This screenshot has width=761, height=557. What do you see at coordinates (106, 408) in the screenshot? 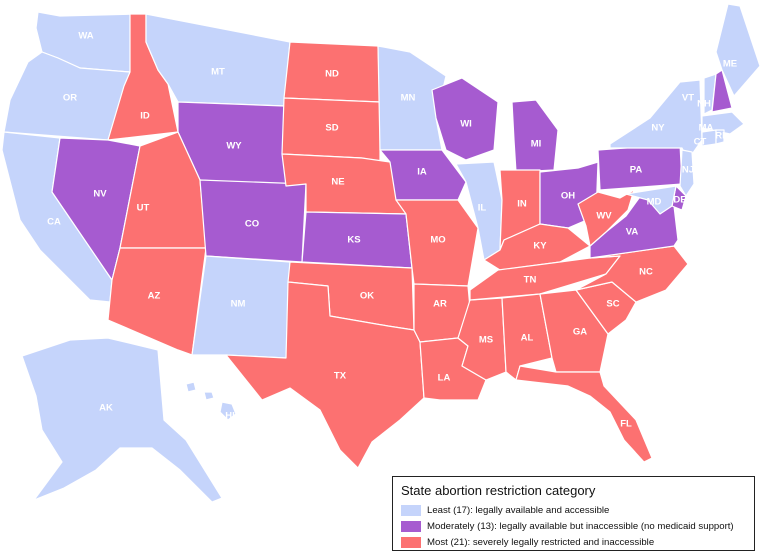
I see `state-label-ak: AK` at bounding box center [106, 408].